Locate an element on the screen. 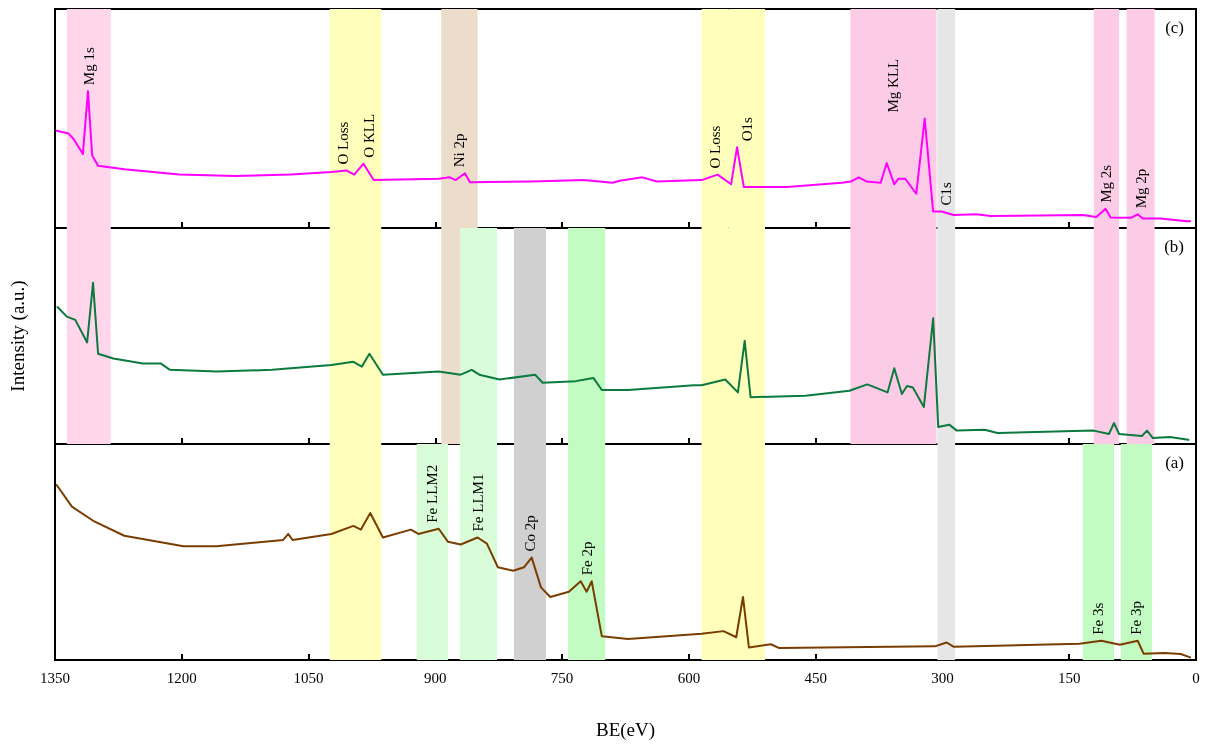 The height and width of the screenshot is (754, 1206). band-label: Mg 1s is located at coordinates (88, 66).